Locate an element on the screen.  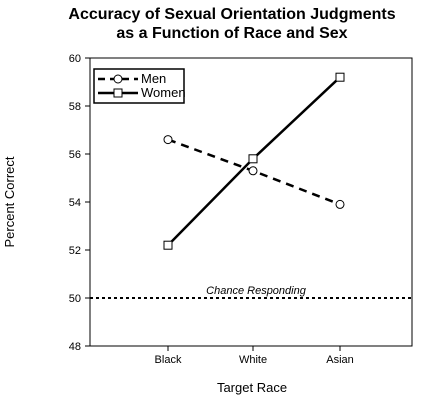
series-men-point-white is located at coordinates (253, 171).